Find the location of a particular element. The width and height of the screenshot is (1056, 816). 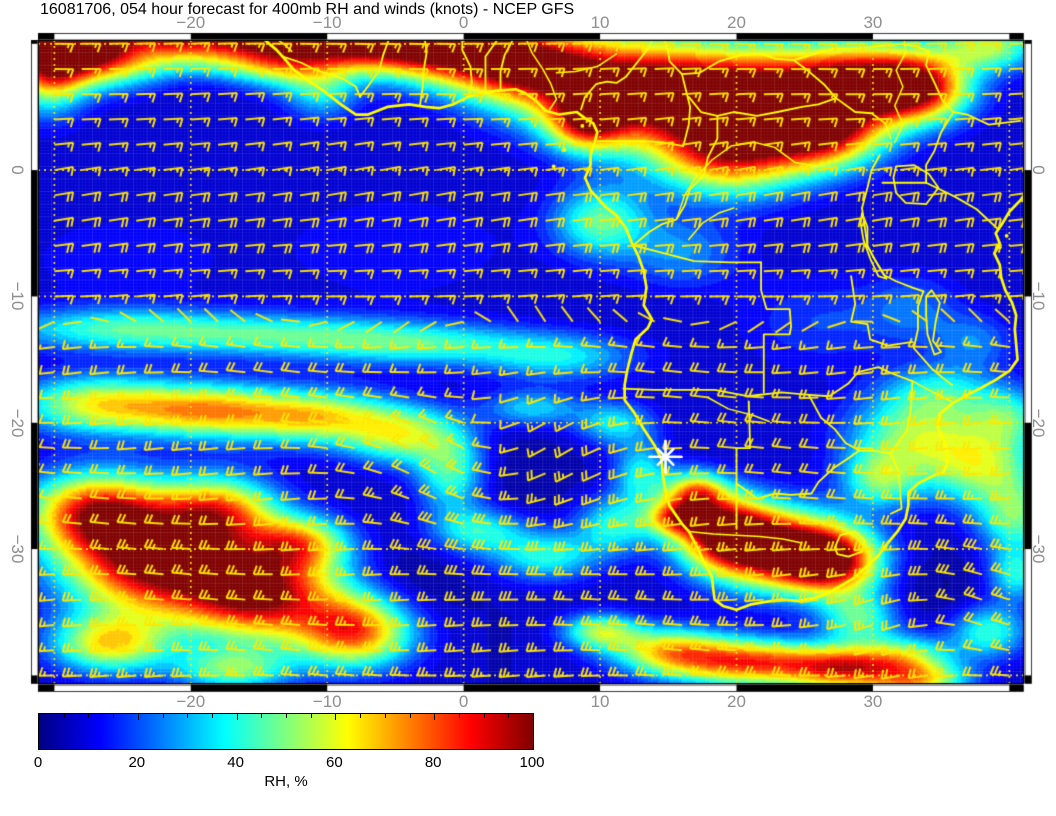

colorbar-tick-label: 60 is located at coordinates (334, 762).